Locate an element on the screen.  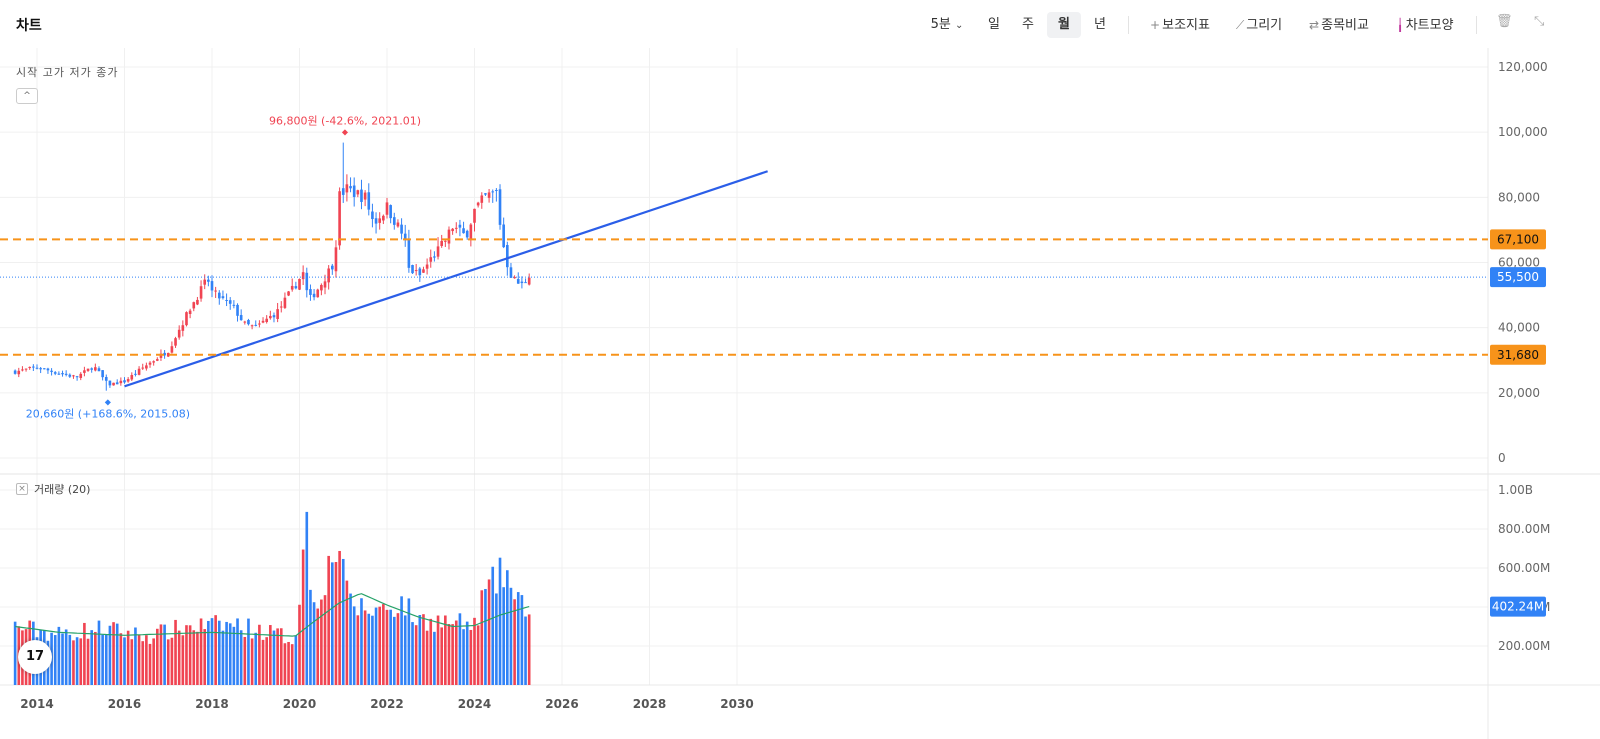
time-tick-label: 2028 is located at coordinates (649, 704).